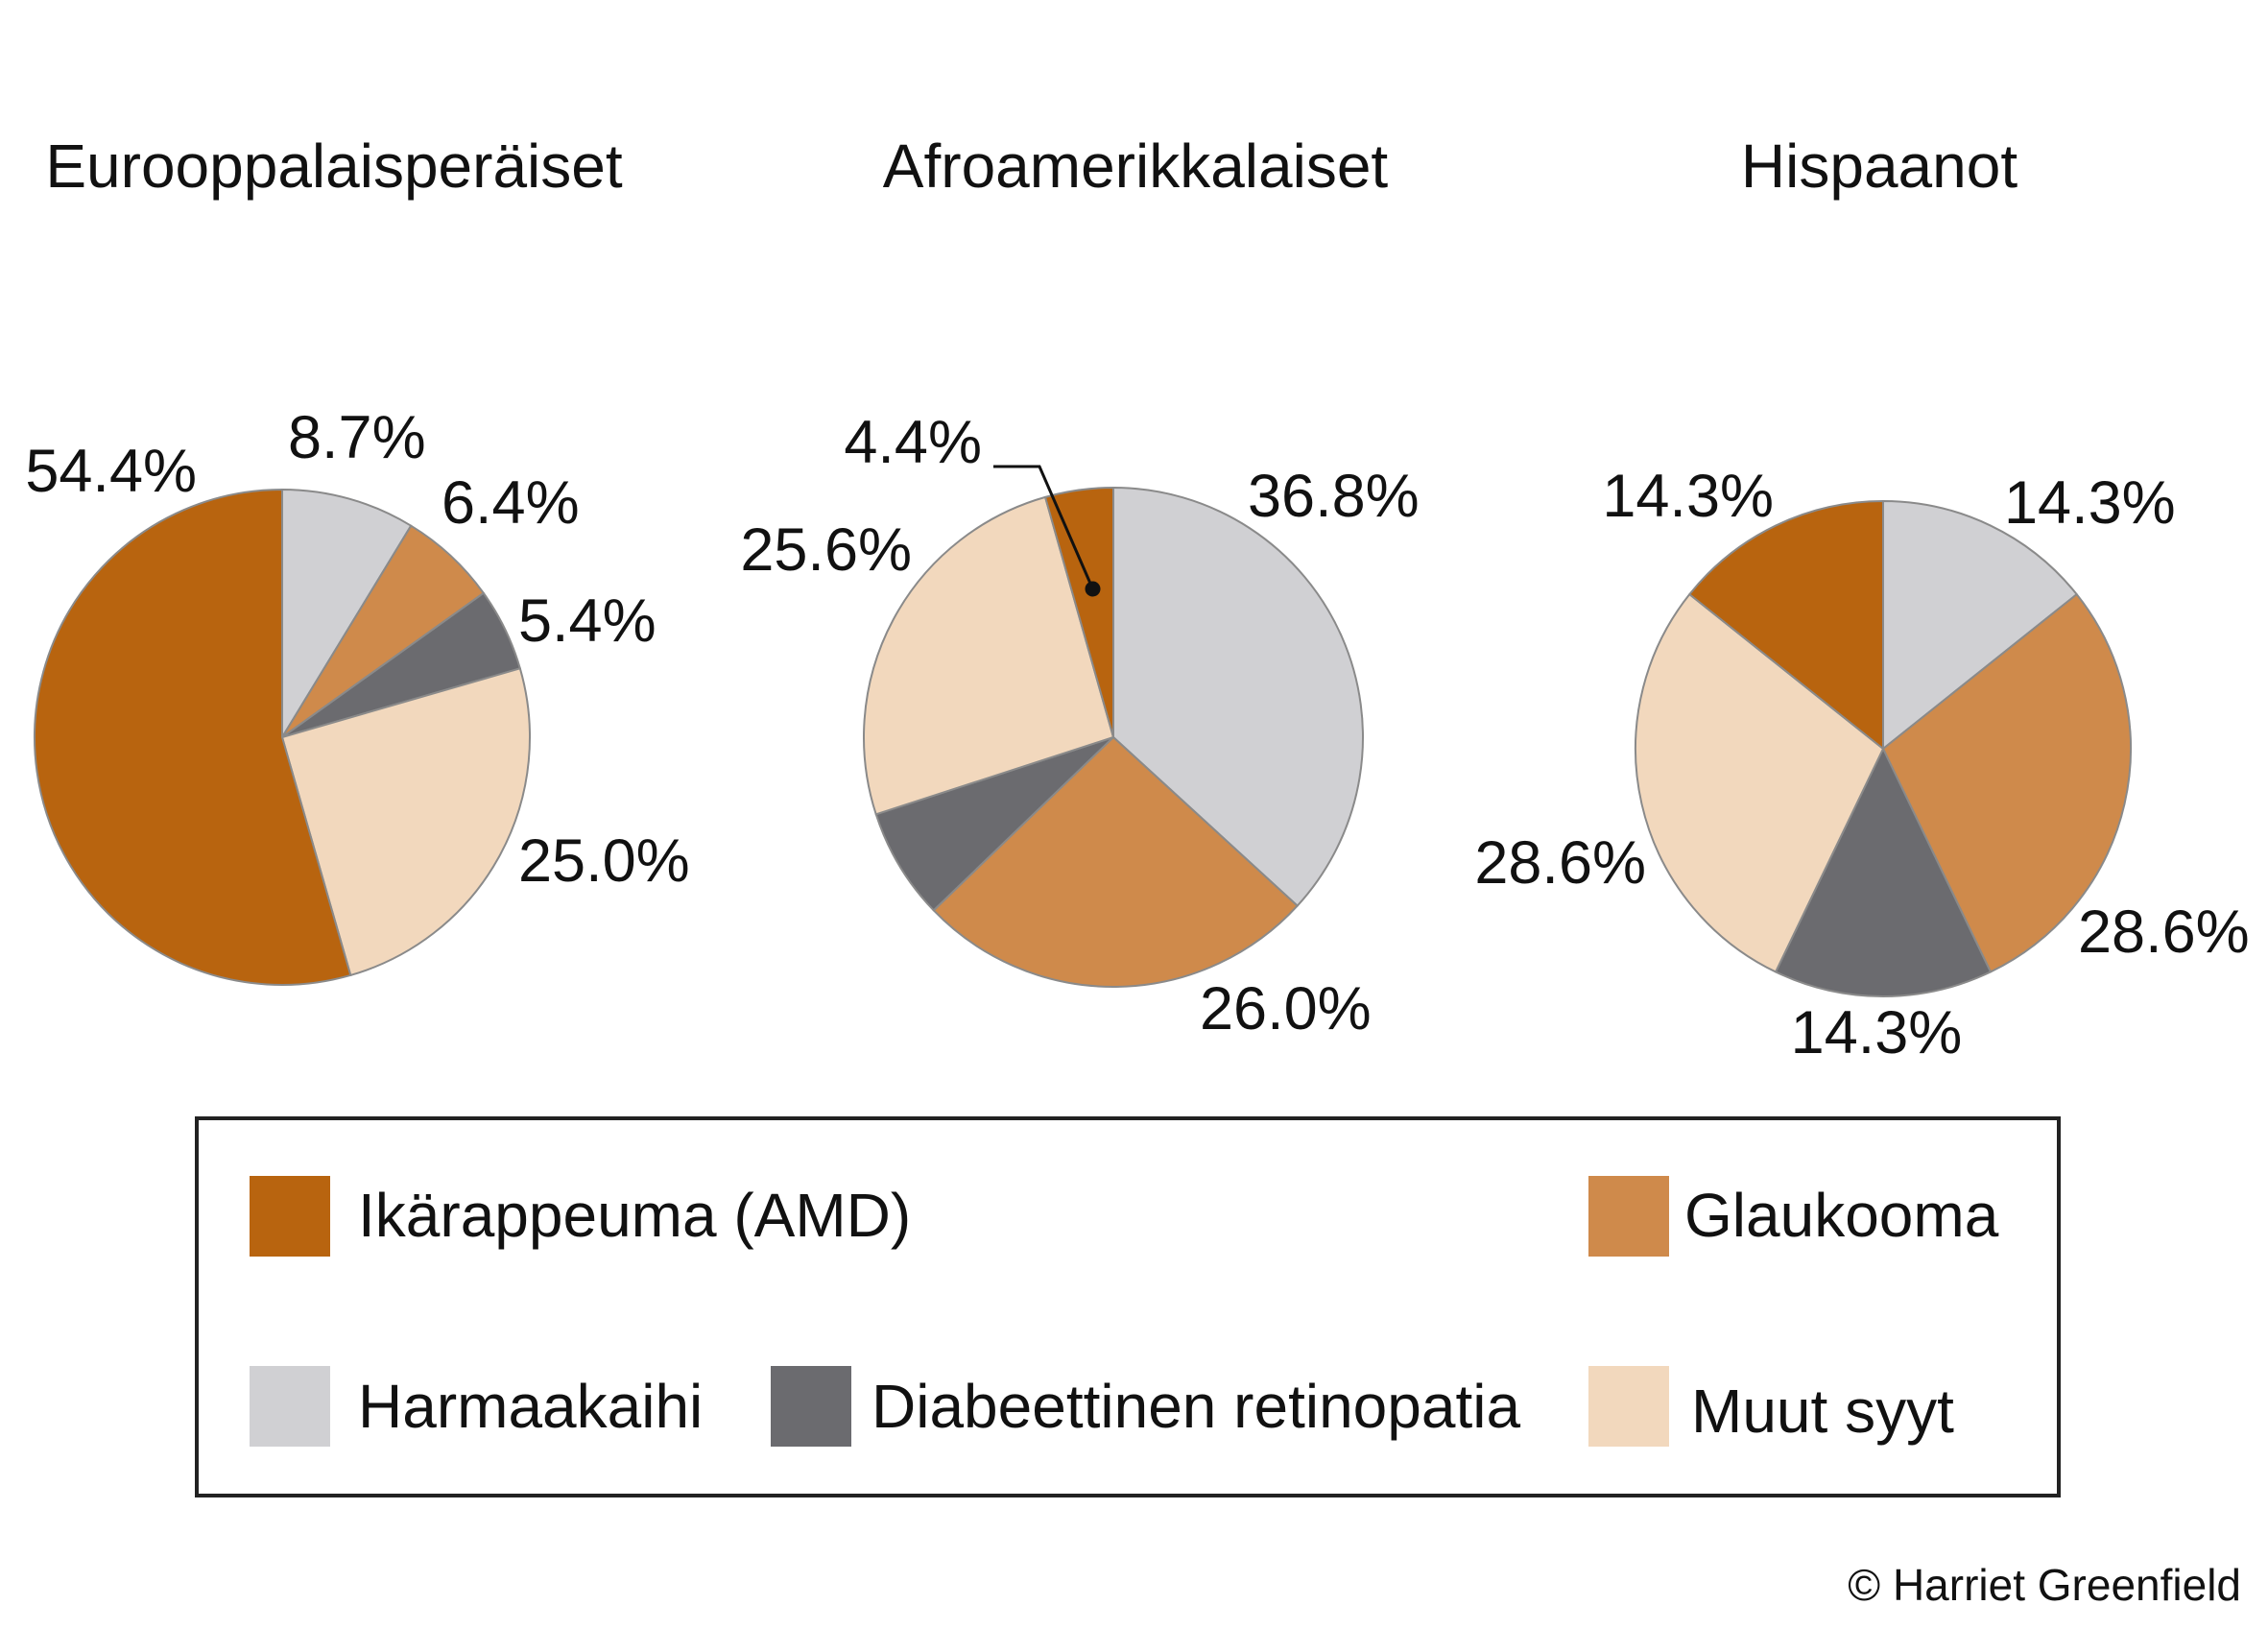  Describe the element at coordinates (1286, 1008) in the screenshot. I see `data-label-glaucoma: 26.0%` at that location.